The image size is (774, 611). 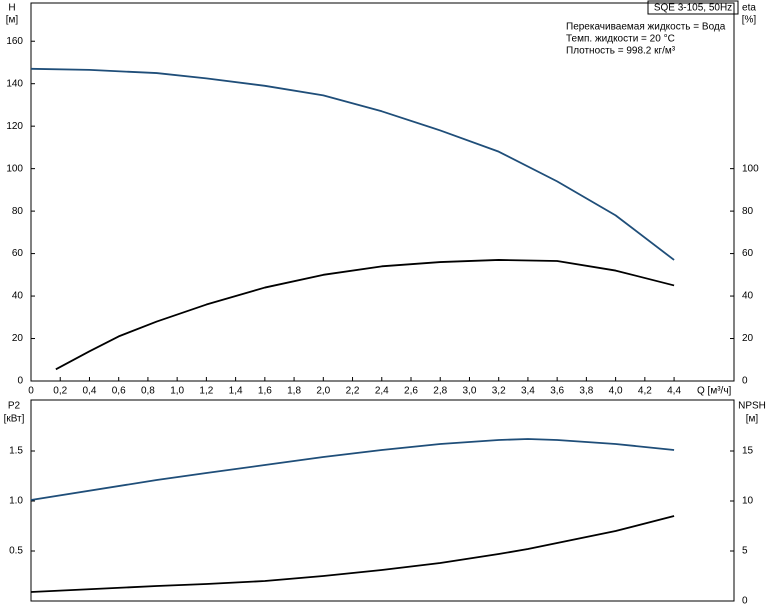 What do you see at coordinates (119, 391) in the screenshot?
I see `x-tick-label: 0,6` at bounding box center [119, 391].